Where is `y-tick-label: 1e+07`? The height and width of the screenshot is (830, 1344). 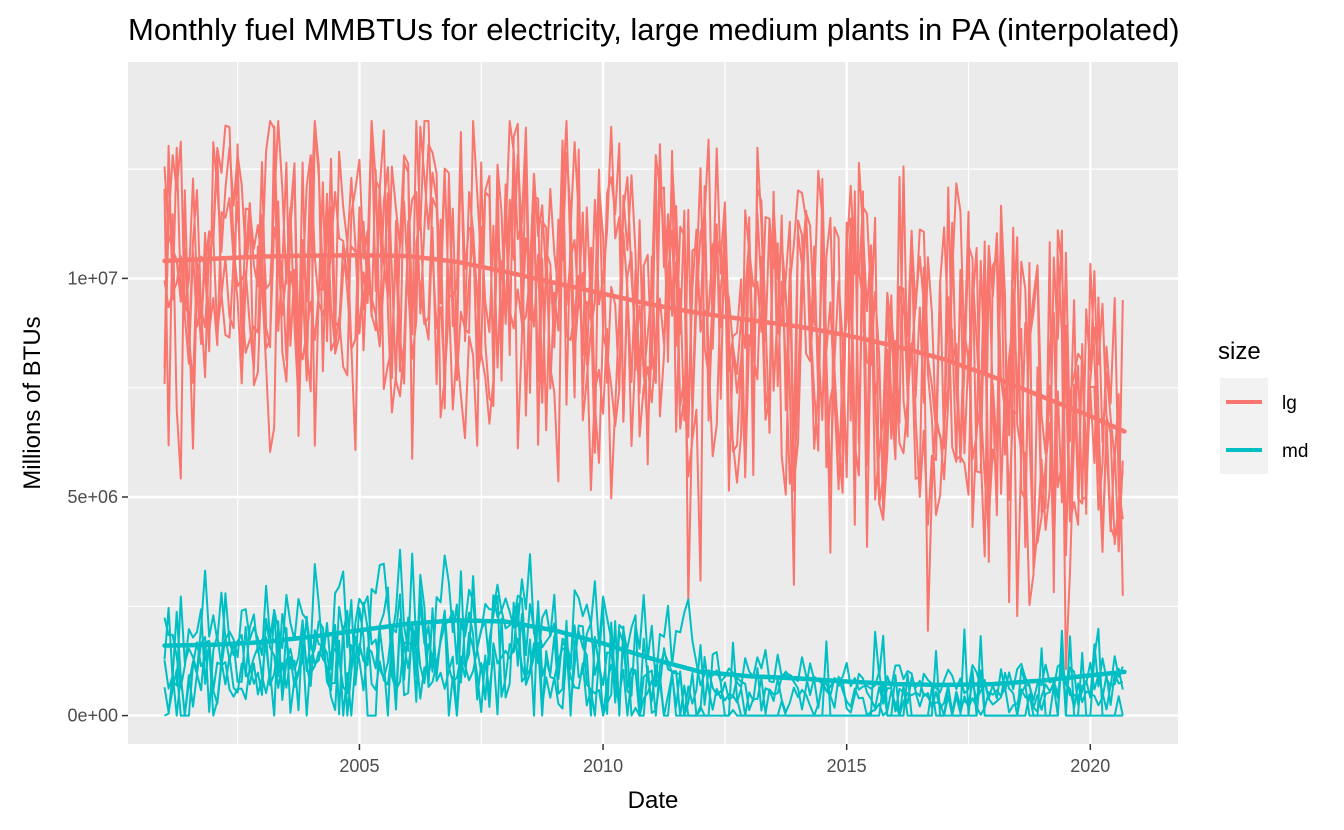
y-tick-label: 1e+07 is located at coordinates (92, 278).